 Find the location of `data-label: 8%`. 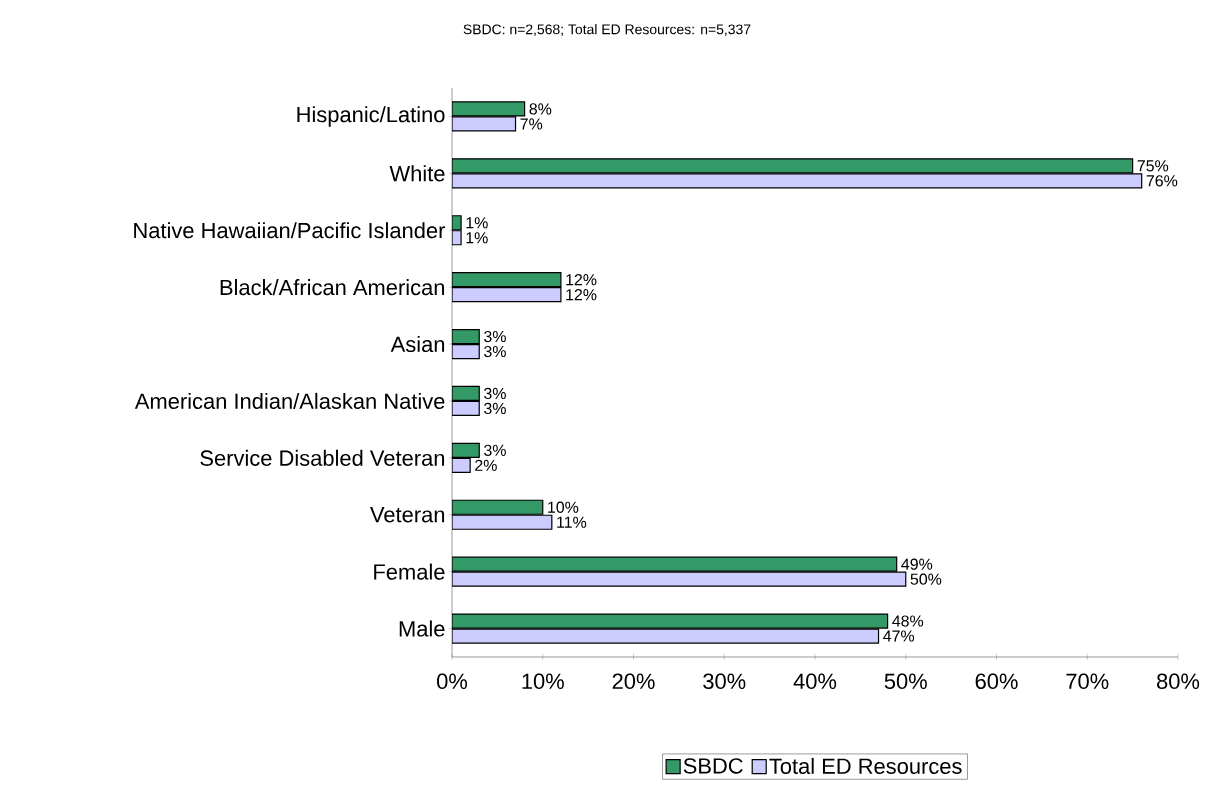

data-label: 8% is located at coordinates (540, 109).